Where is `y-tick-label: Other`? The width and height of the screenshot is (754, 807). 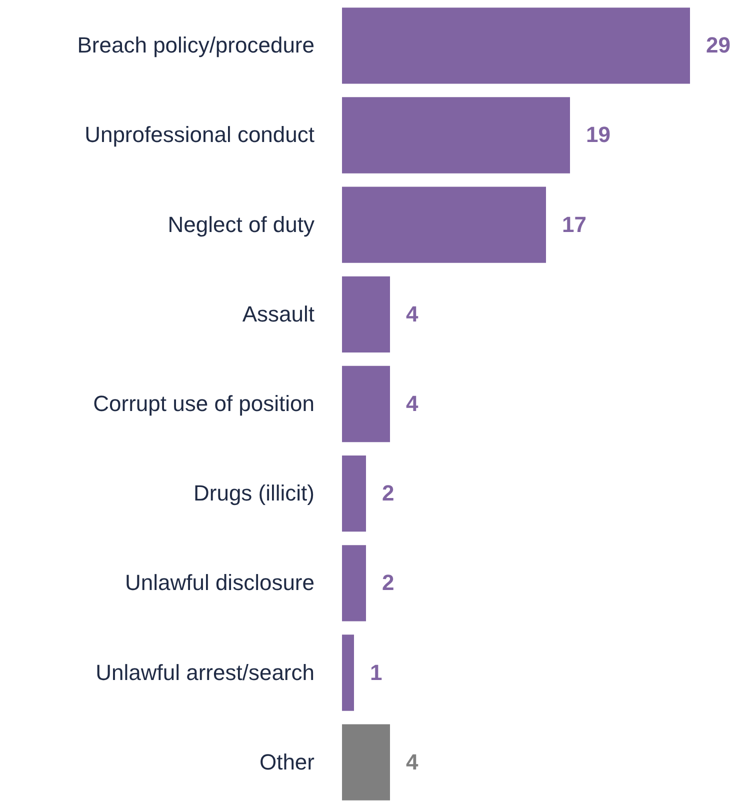
y-tick-label: Other is located at coordinates (286, 761).